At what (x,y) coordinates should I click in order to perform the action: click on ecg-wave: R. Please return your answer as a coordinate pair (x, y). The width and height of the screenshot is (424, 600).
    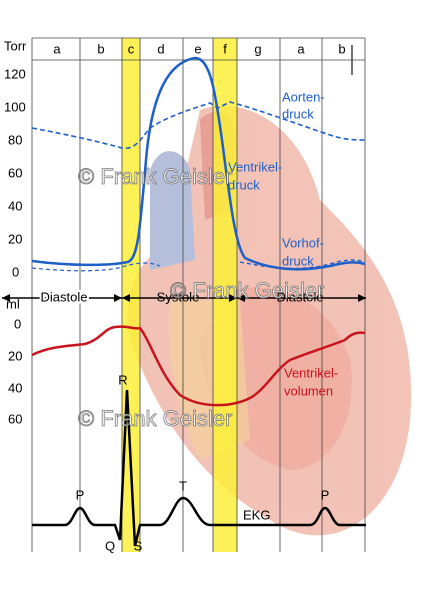
    Looking at the image, I should click on (122, 379).